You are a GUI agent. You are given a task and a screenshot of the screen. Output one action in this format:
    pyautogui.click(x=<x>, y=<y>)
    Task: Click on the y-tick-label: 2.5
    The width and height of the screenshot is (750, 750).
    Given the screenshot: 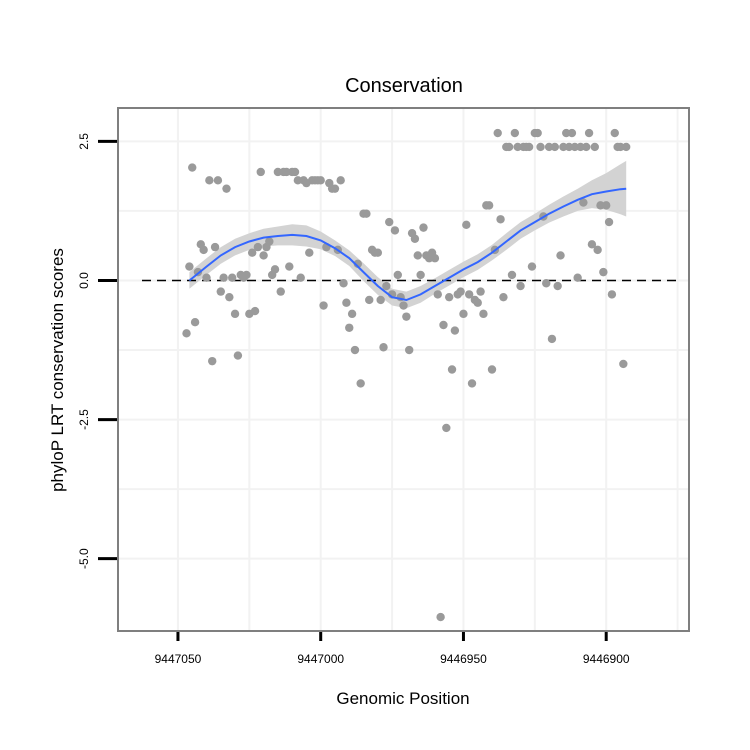 What is the action you would take?
    pyautogui.click(x=84, y=141)
    